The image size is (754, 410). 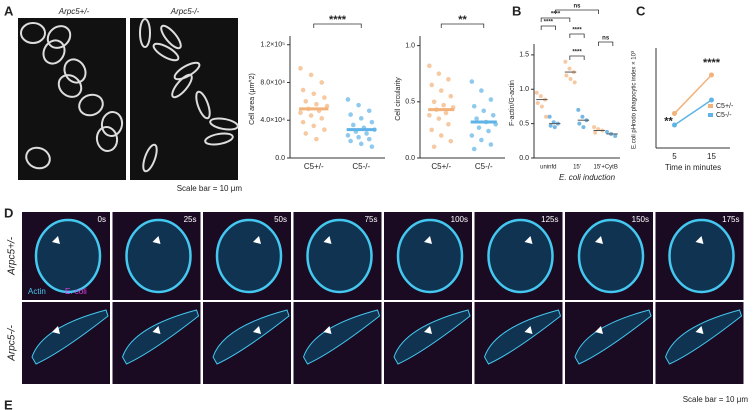 What do you see at coordinates (549, 219) in the screenshot?
I see `time-label: 125s` at bounding box center [549, 219].